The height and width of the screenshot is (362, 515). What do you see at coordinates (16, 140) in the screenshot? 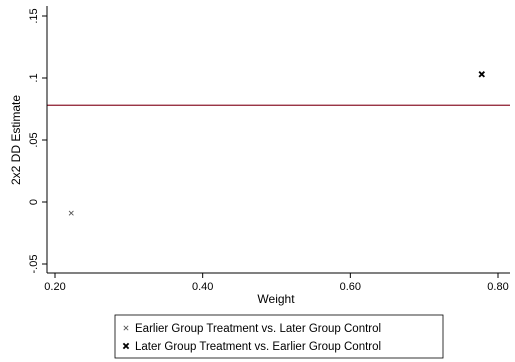
I see `y-axis-title: 2x2 DD Estimate` at bounding box center [16, 140].